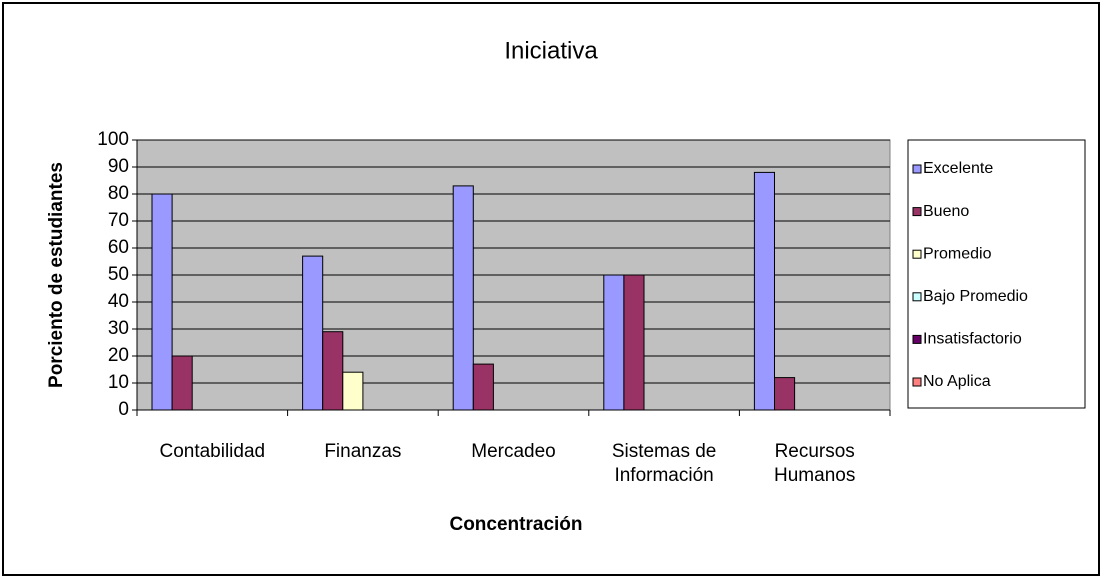  I want to click on y-tick-label: 80, so click(118, 193).